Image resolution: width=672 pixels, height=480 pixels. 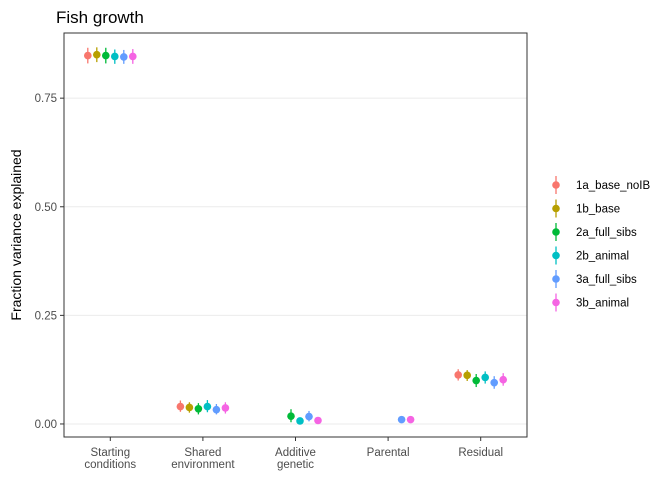 I want to click on y-tick-label: 0.50, so click(x=46, y=208).